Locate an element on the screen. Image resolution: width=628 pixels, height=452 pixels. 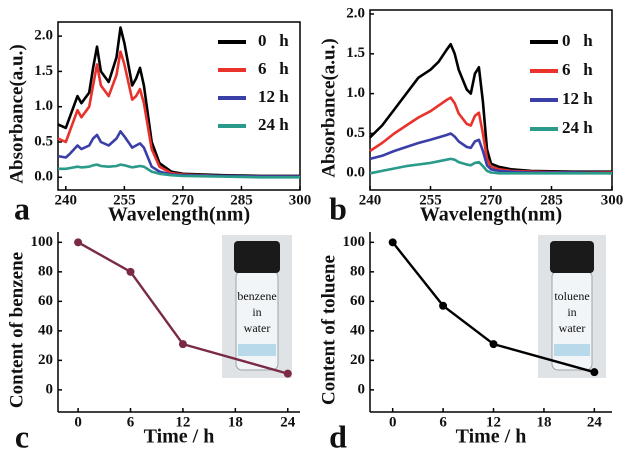
y-axis-title: Content of toluene is located at coordinates (328, 330).